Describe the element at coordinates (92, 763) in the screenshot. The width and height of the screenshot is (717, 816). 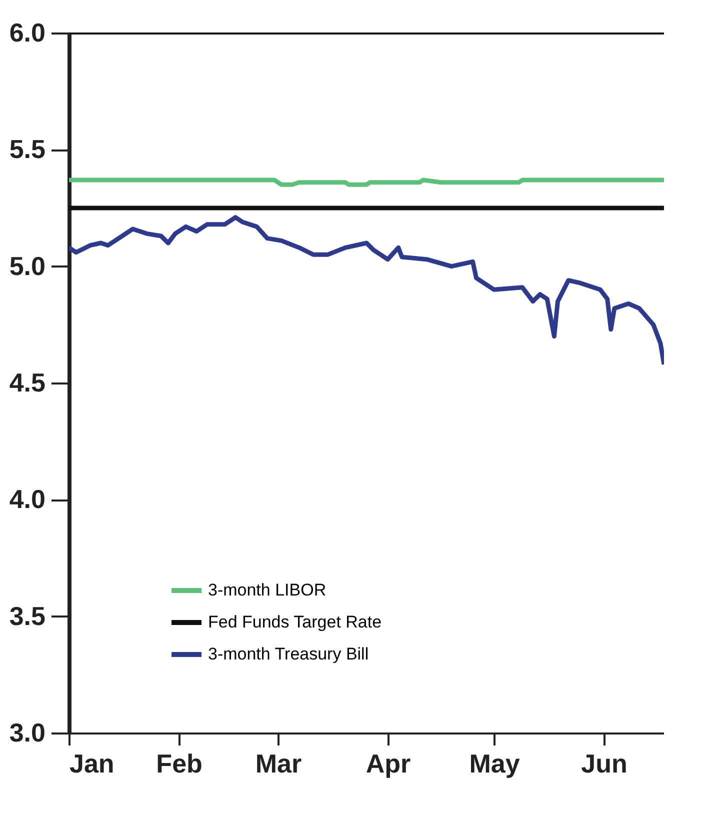
I see `x-tick-label: Jan` at that location.